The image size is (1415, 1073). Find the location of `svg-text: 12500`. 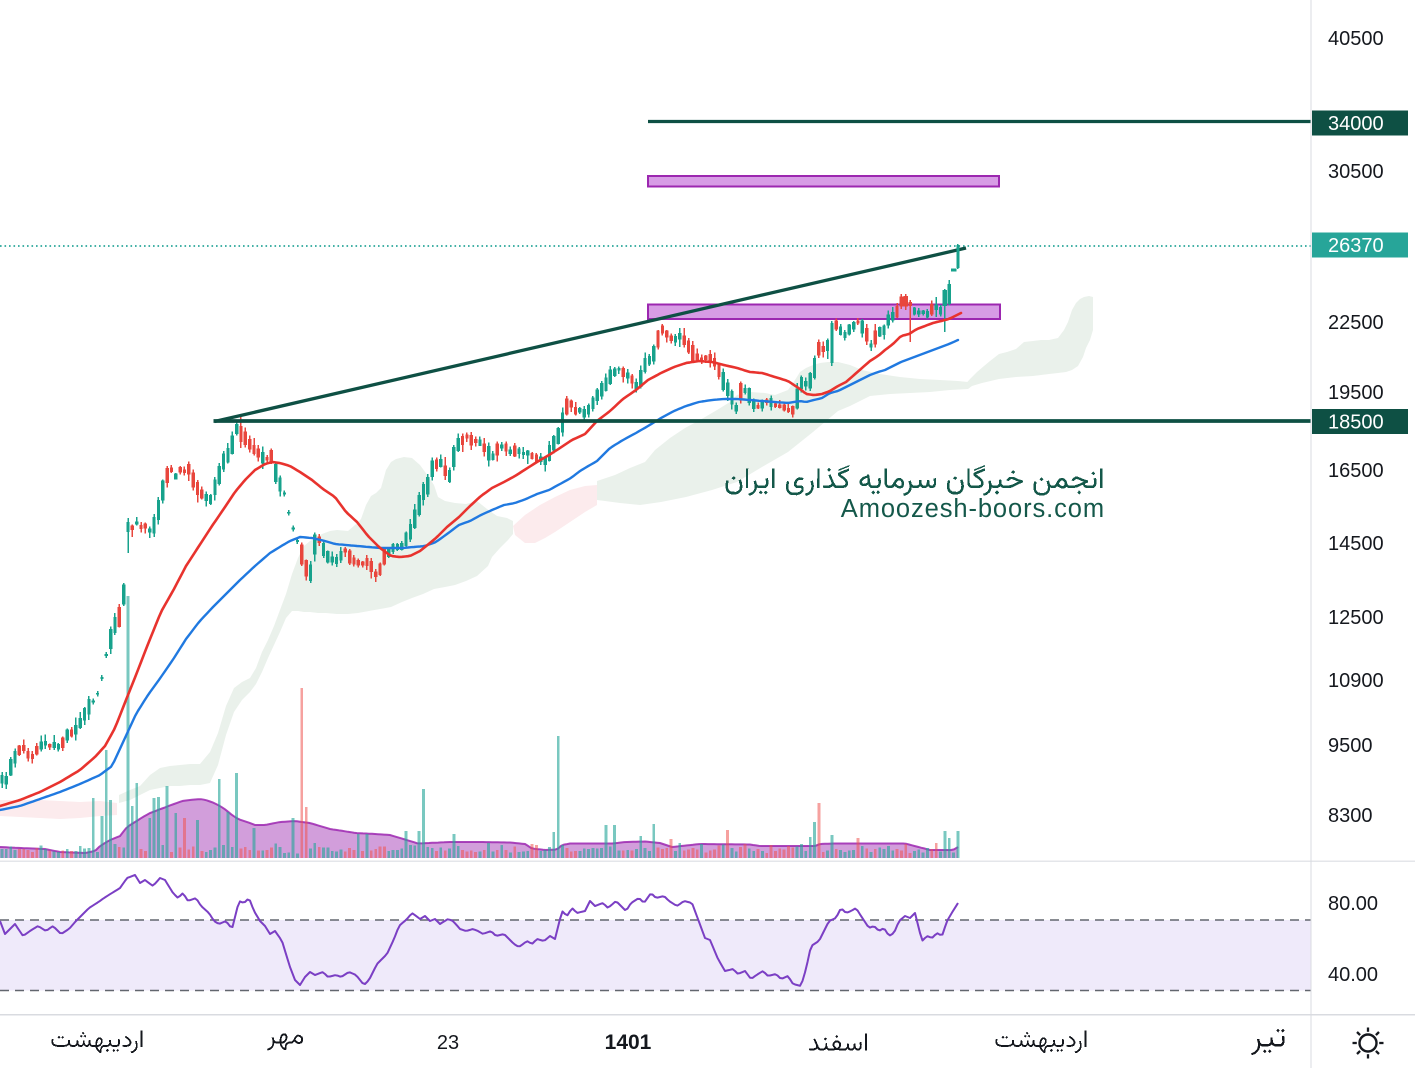

svg-text: 12500 is located at coordinates (1356, 618).